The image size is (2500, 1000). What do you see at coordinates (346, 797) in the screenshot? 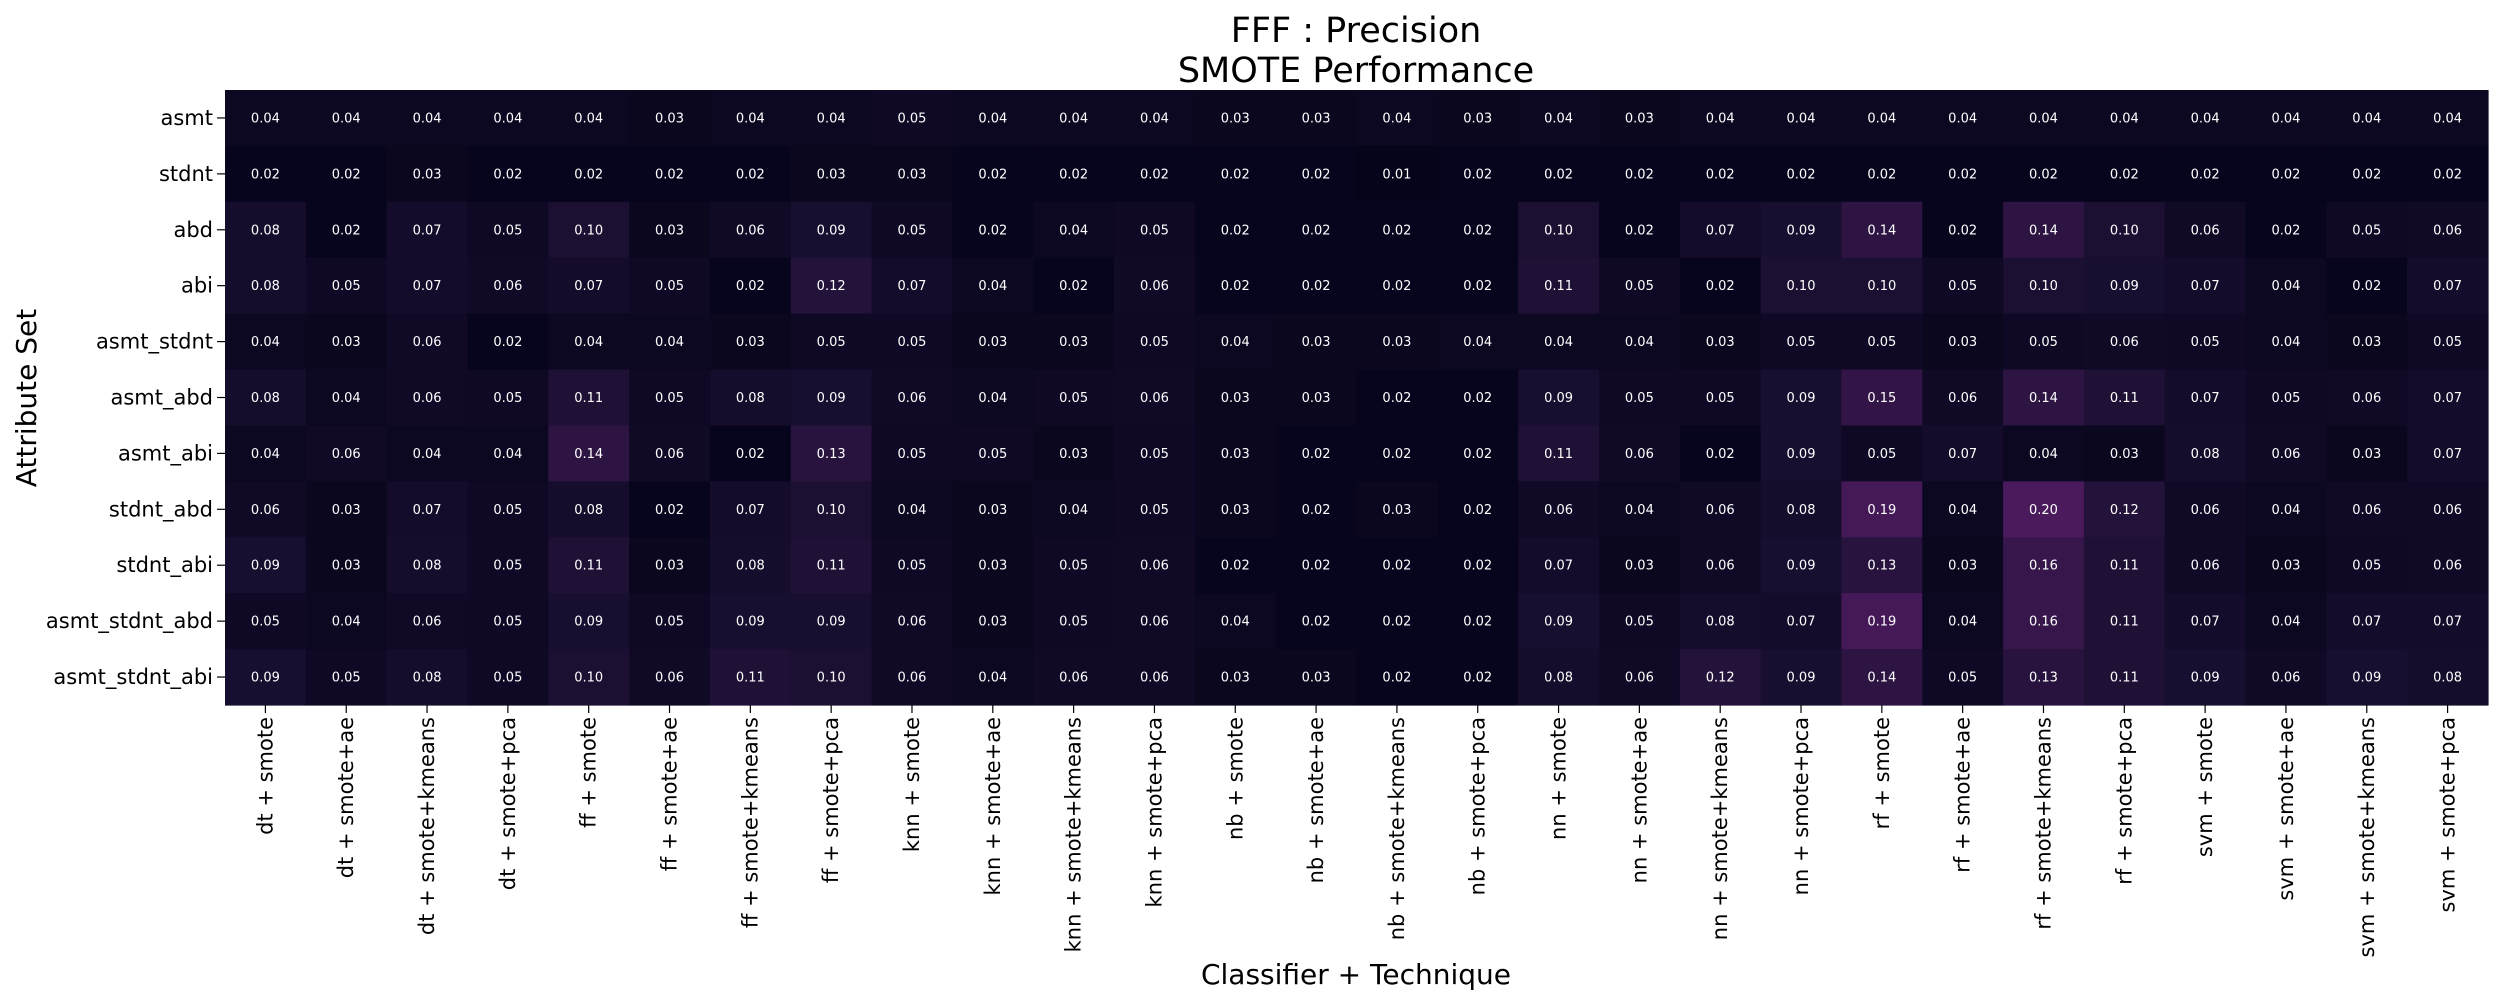
I see `x-tick-label: dt + smote+ae` at bounding box center [346, 797].